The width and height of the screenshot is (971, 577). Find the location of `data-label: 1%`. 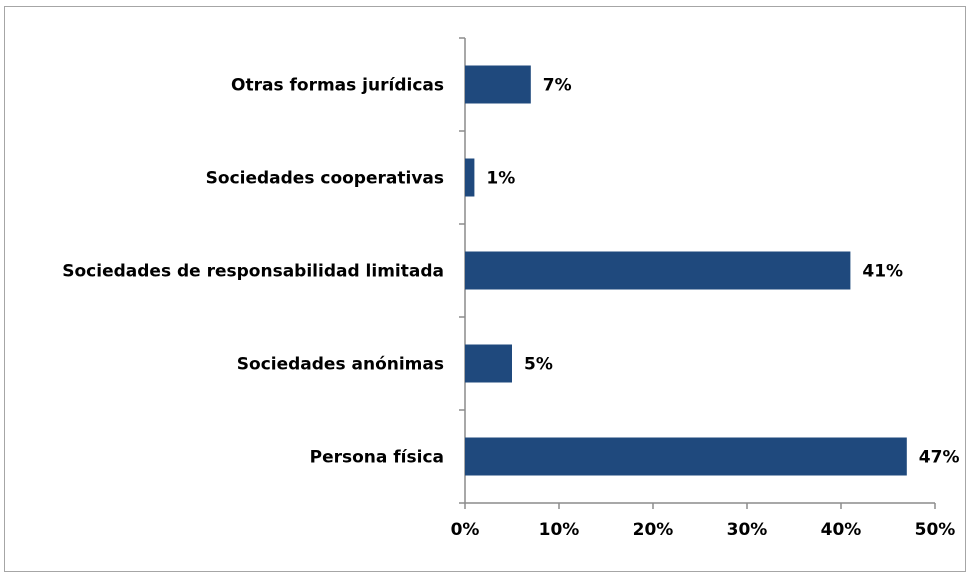

data-label: 1% is located at coordinates (500, 179).